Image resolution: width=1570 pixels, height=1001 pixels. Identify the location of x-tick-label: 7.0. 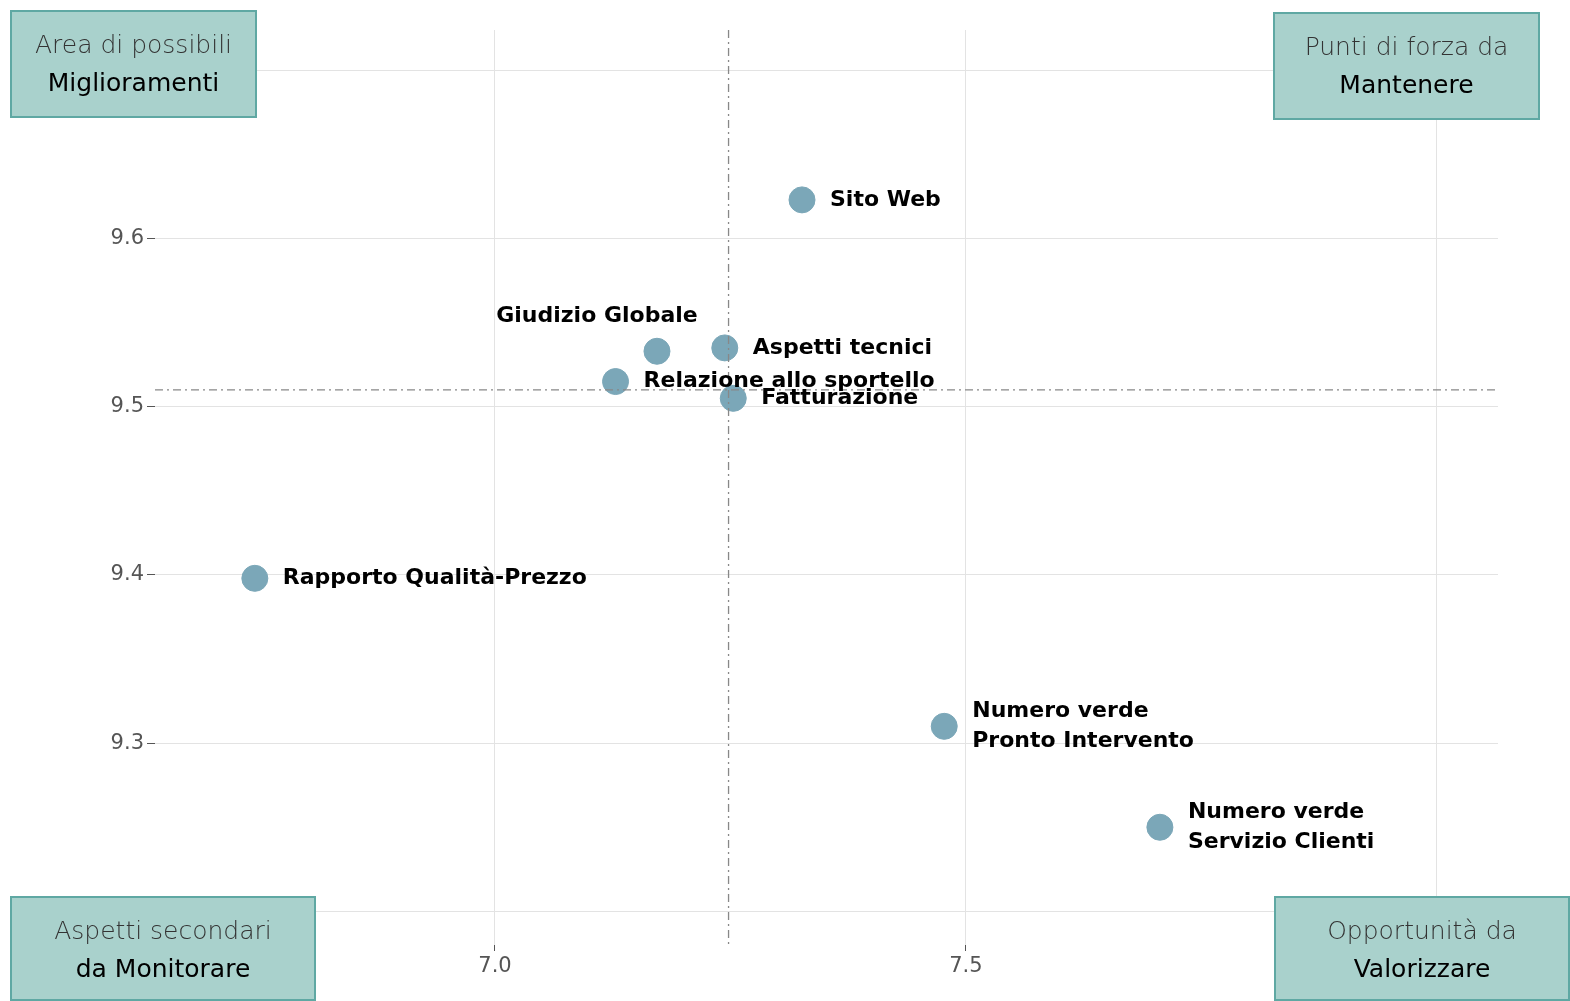
(495, 965).